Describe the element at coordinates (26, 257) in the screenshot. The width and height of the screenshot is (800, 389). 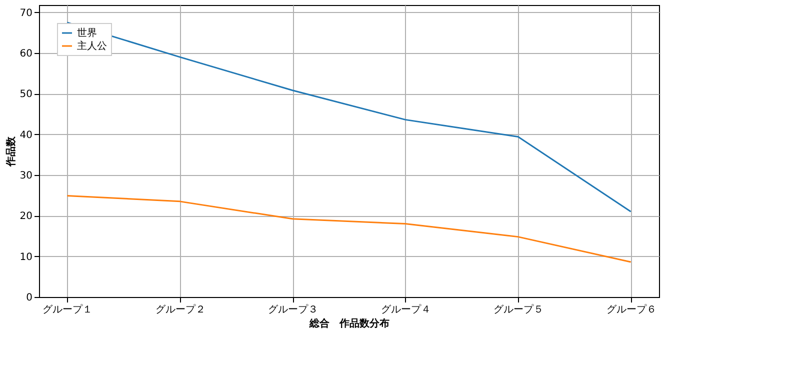
I see `y-tick-label: 10` at that location.